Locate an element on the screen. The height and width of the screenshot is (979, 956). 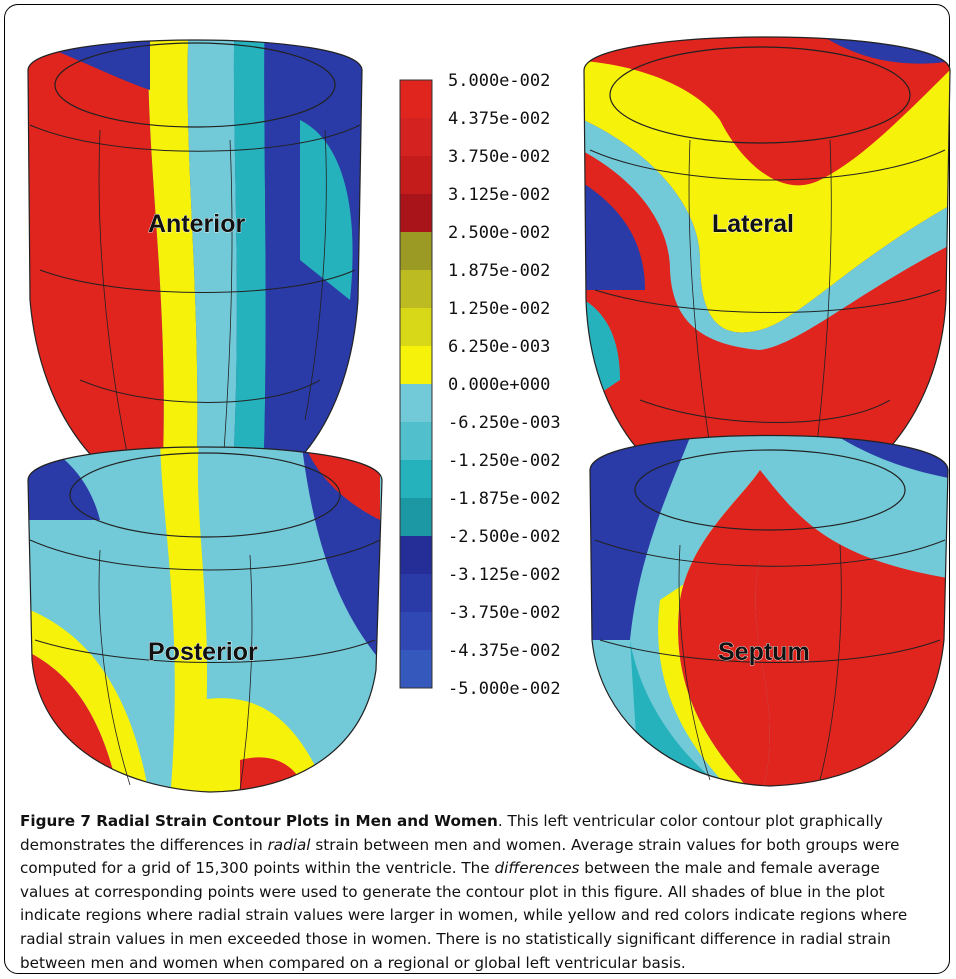
caption-emphasis-differences: differences is located at coordinates (537, 868).